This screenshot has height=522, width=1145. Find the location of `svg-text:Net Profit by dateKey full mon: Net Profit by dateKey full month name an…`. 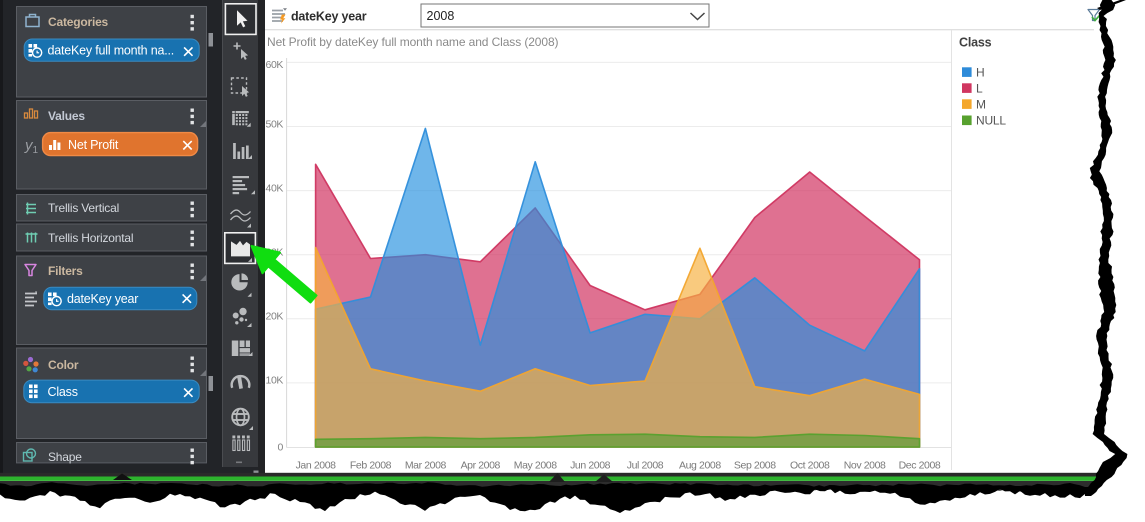

svg-text:Net Profit by dateKey full mon: Net Profit by dateKey full month name an… is located at coordinates (413, 42).